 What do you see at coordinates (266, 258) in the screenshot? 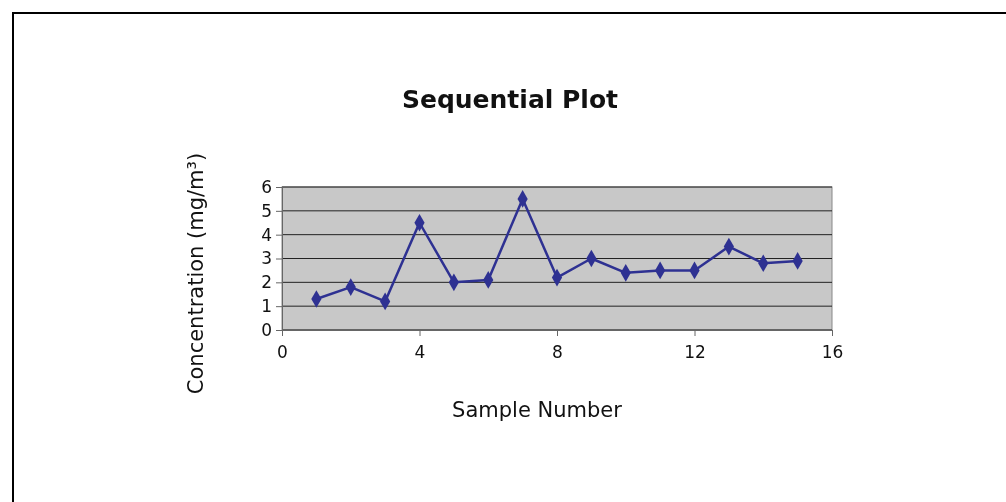
I see `y-tick-label: 3` at bounding box center [266, 258].